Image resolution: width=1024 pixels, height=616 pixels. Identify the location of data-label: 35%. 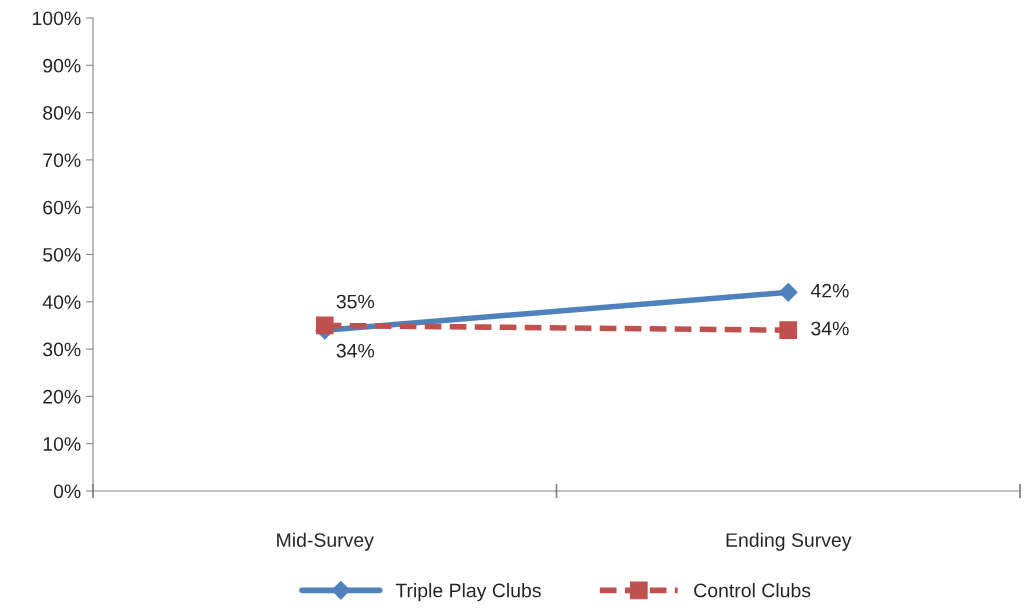
(355, 301).